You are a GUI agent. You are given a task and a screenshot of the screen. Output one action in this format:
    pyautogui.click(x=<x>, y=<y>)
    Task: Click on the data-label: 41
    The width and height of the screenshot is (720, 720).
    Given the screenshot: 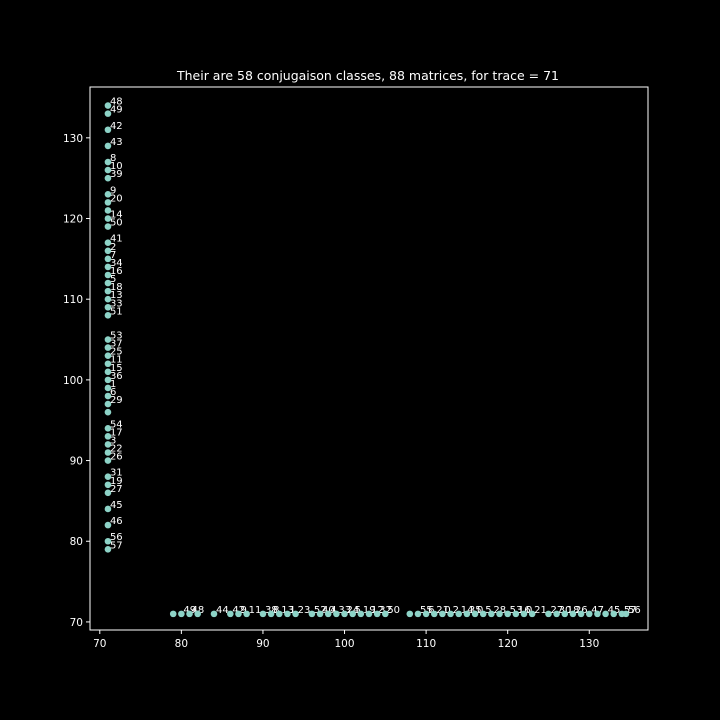 What is the action you would take?
    pyautogui.click(x=116, y=239)
    